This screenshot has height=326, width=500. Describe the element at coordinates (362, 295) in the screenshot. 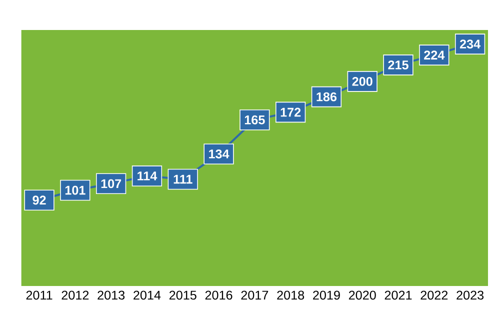

I see `x-tick-label: 2020` at that location.